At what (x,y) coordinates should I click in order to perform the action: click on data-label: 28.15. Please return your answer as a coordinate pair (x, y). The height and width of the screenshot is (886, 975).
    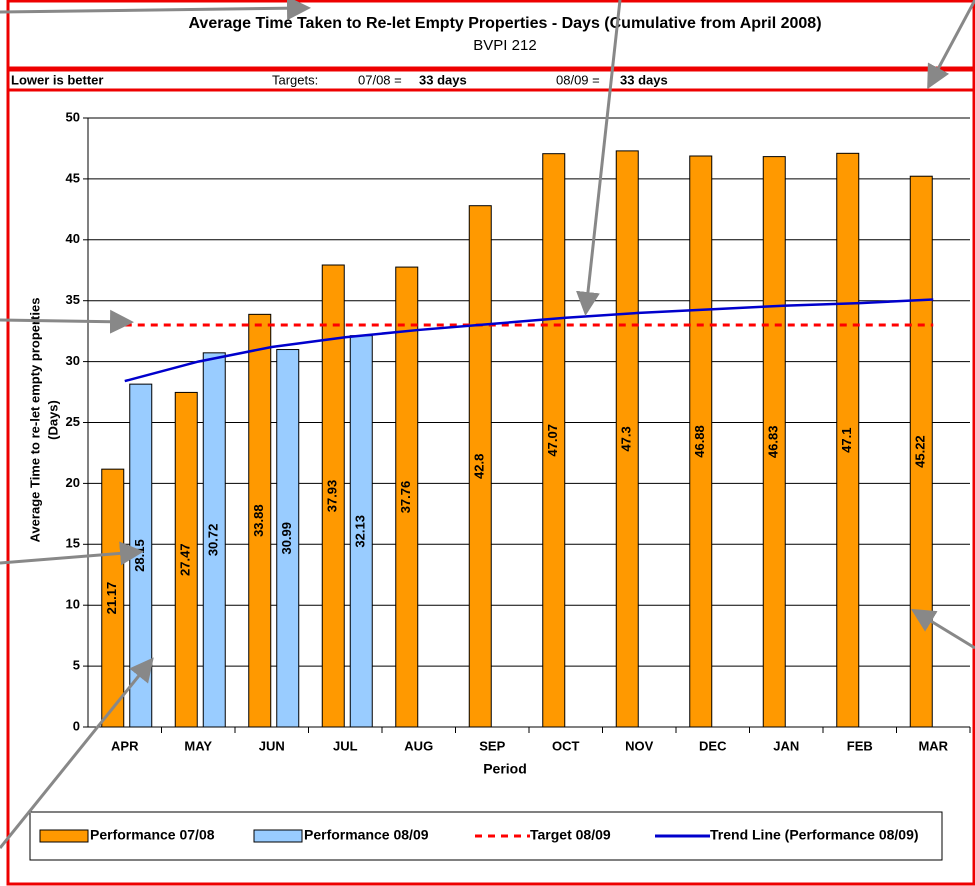
    Looking at the image, I should click on (139, 555).